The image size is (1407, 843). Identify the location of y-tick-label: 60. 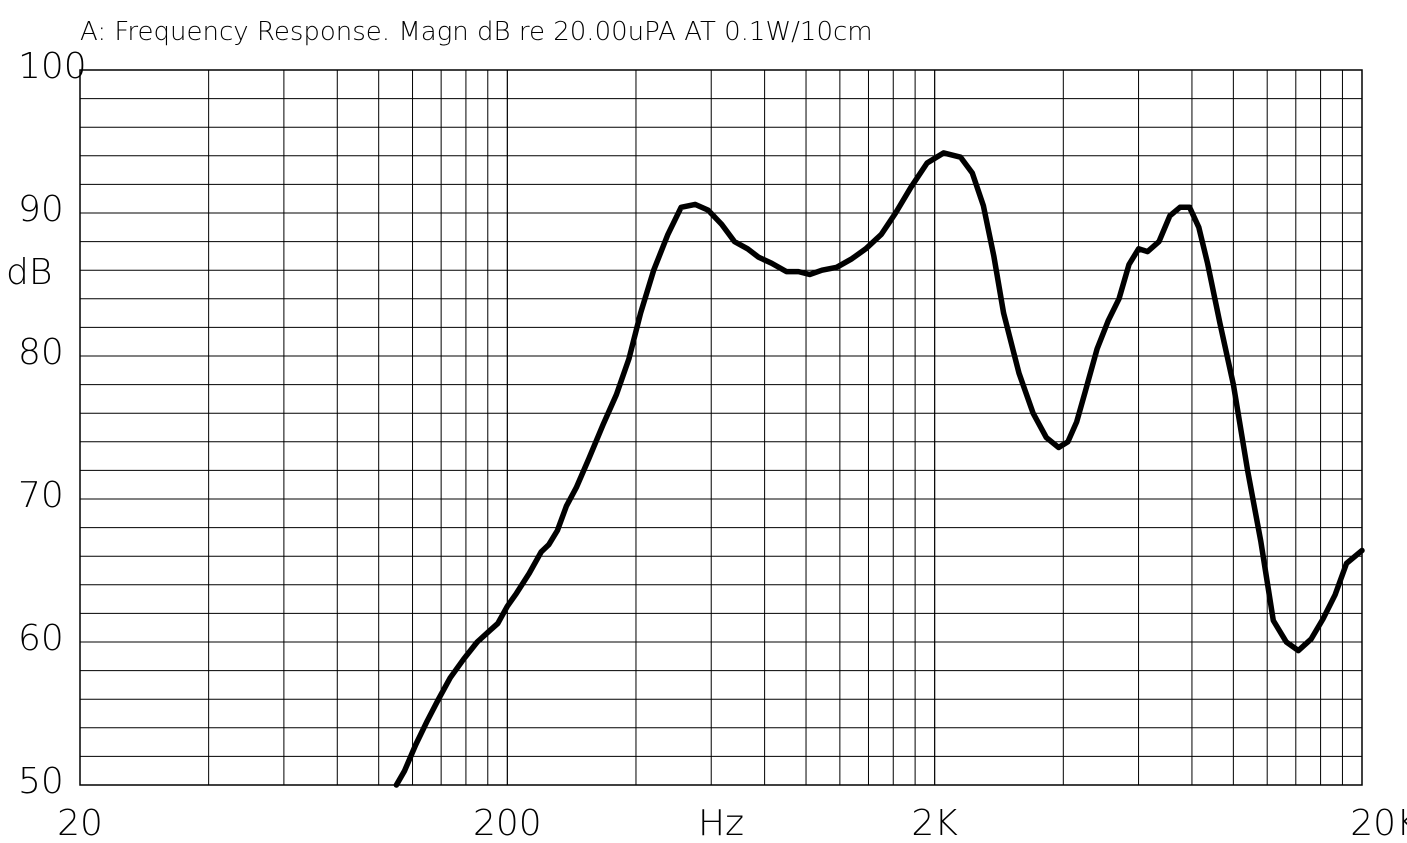
(41, 638).